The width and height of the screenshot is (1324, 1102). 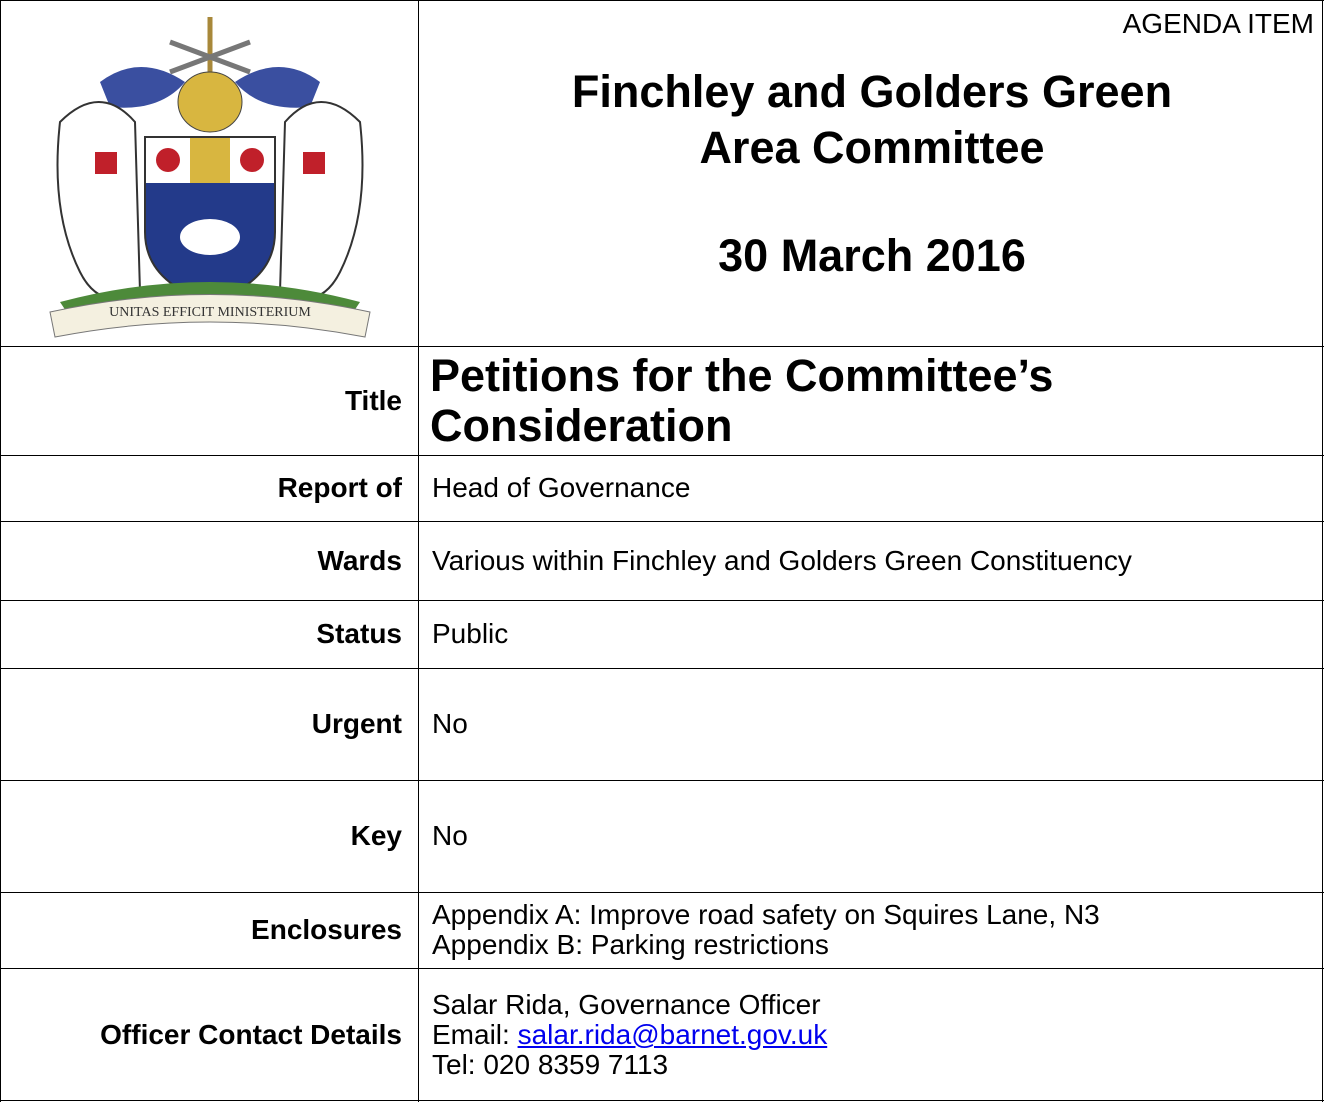 I want to click on email-link: salar.rida@barnet.gov.uk, so click(x=672, y=1034).